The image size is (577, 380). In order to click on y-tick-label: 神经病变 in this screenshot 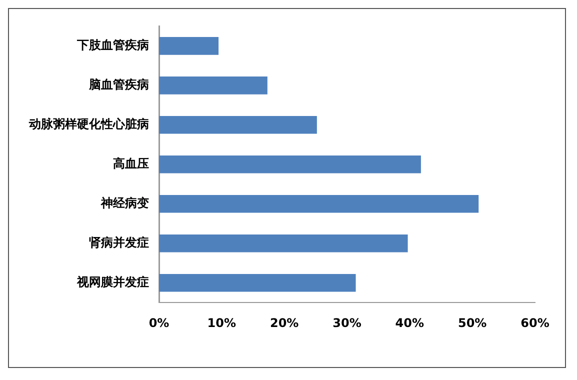, I will do `click(124, 203)`.